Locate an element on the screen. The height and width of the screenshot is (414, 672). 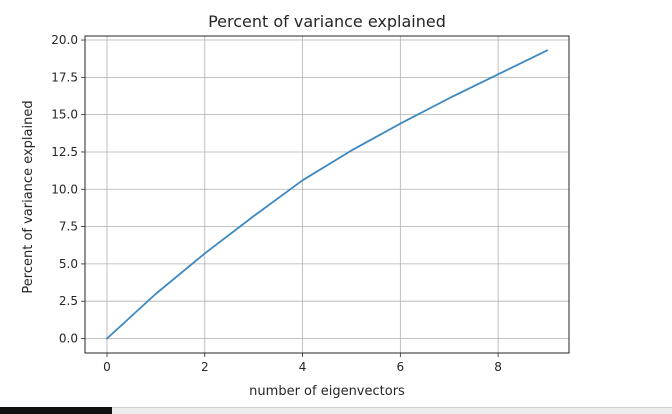
y-tick-label: 17.5 is located at coordinates (64, 77).